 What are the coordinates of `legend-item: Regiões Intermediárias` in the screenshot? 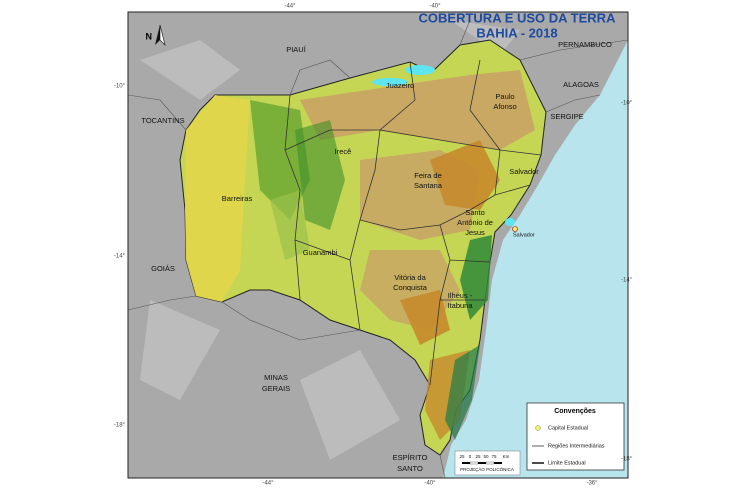 It's located at (576, 446).